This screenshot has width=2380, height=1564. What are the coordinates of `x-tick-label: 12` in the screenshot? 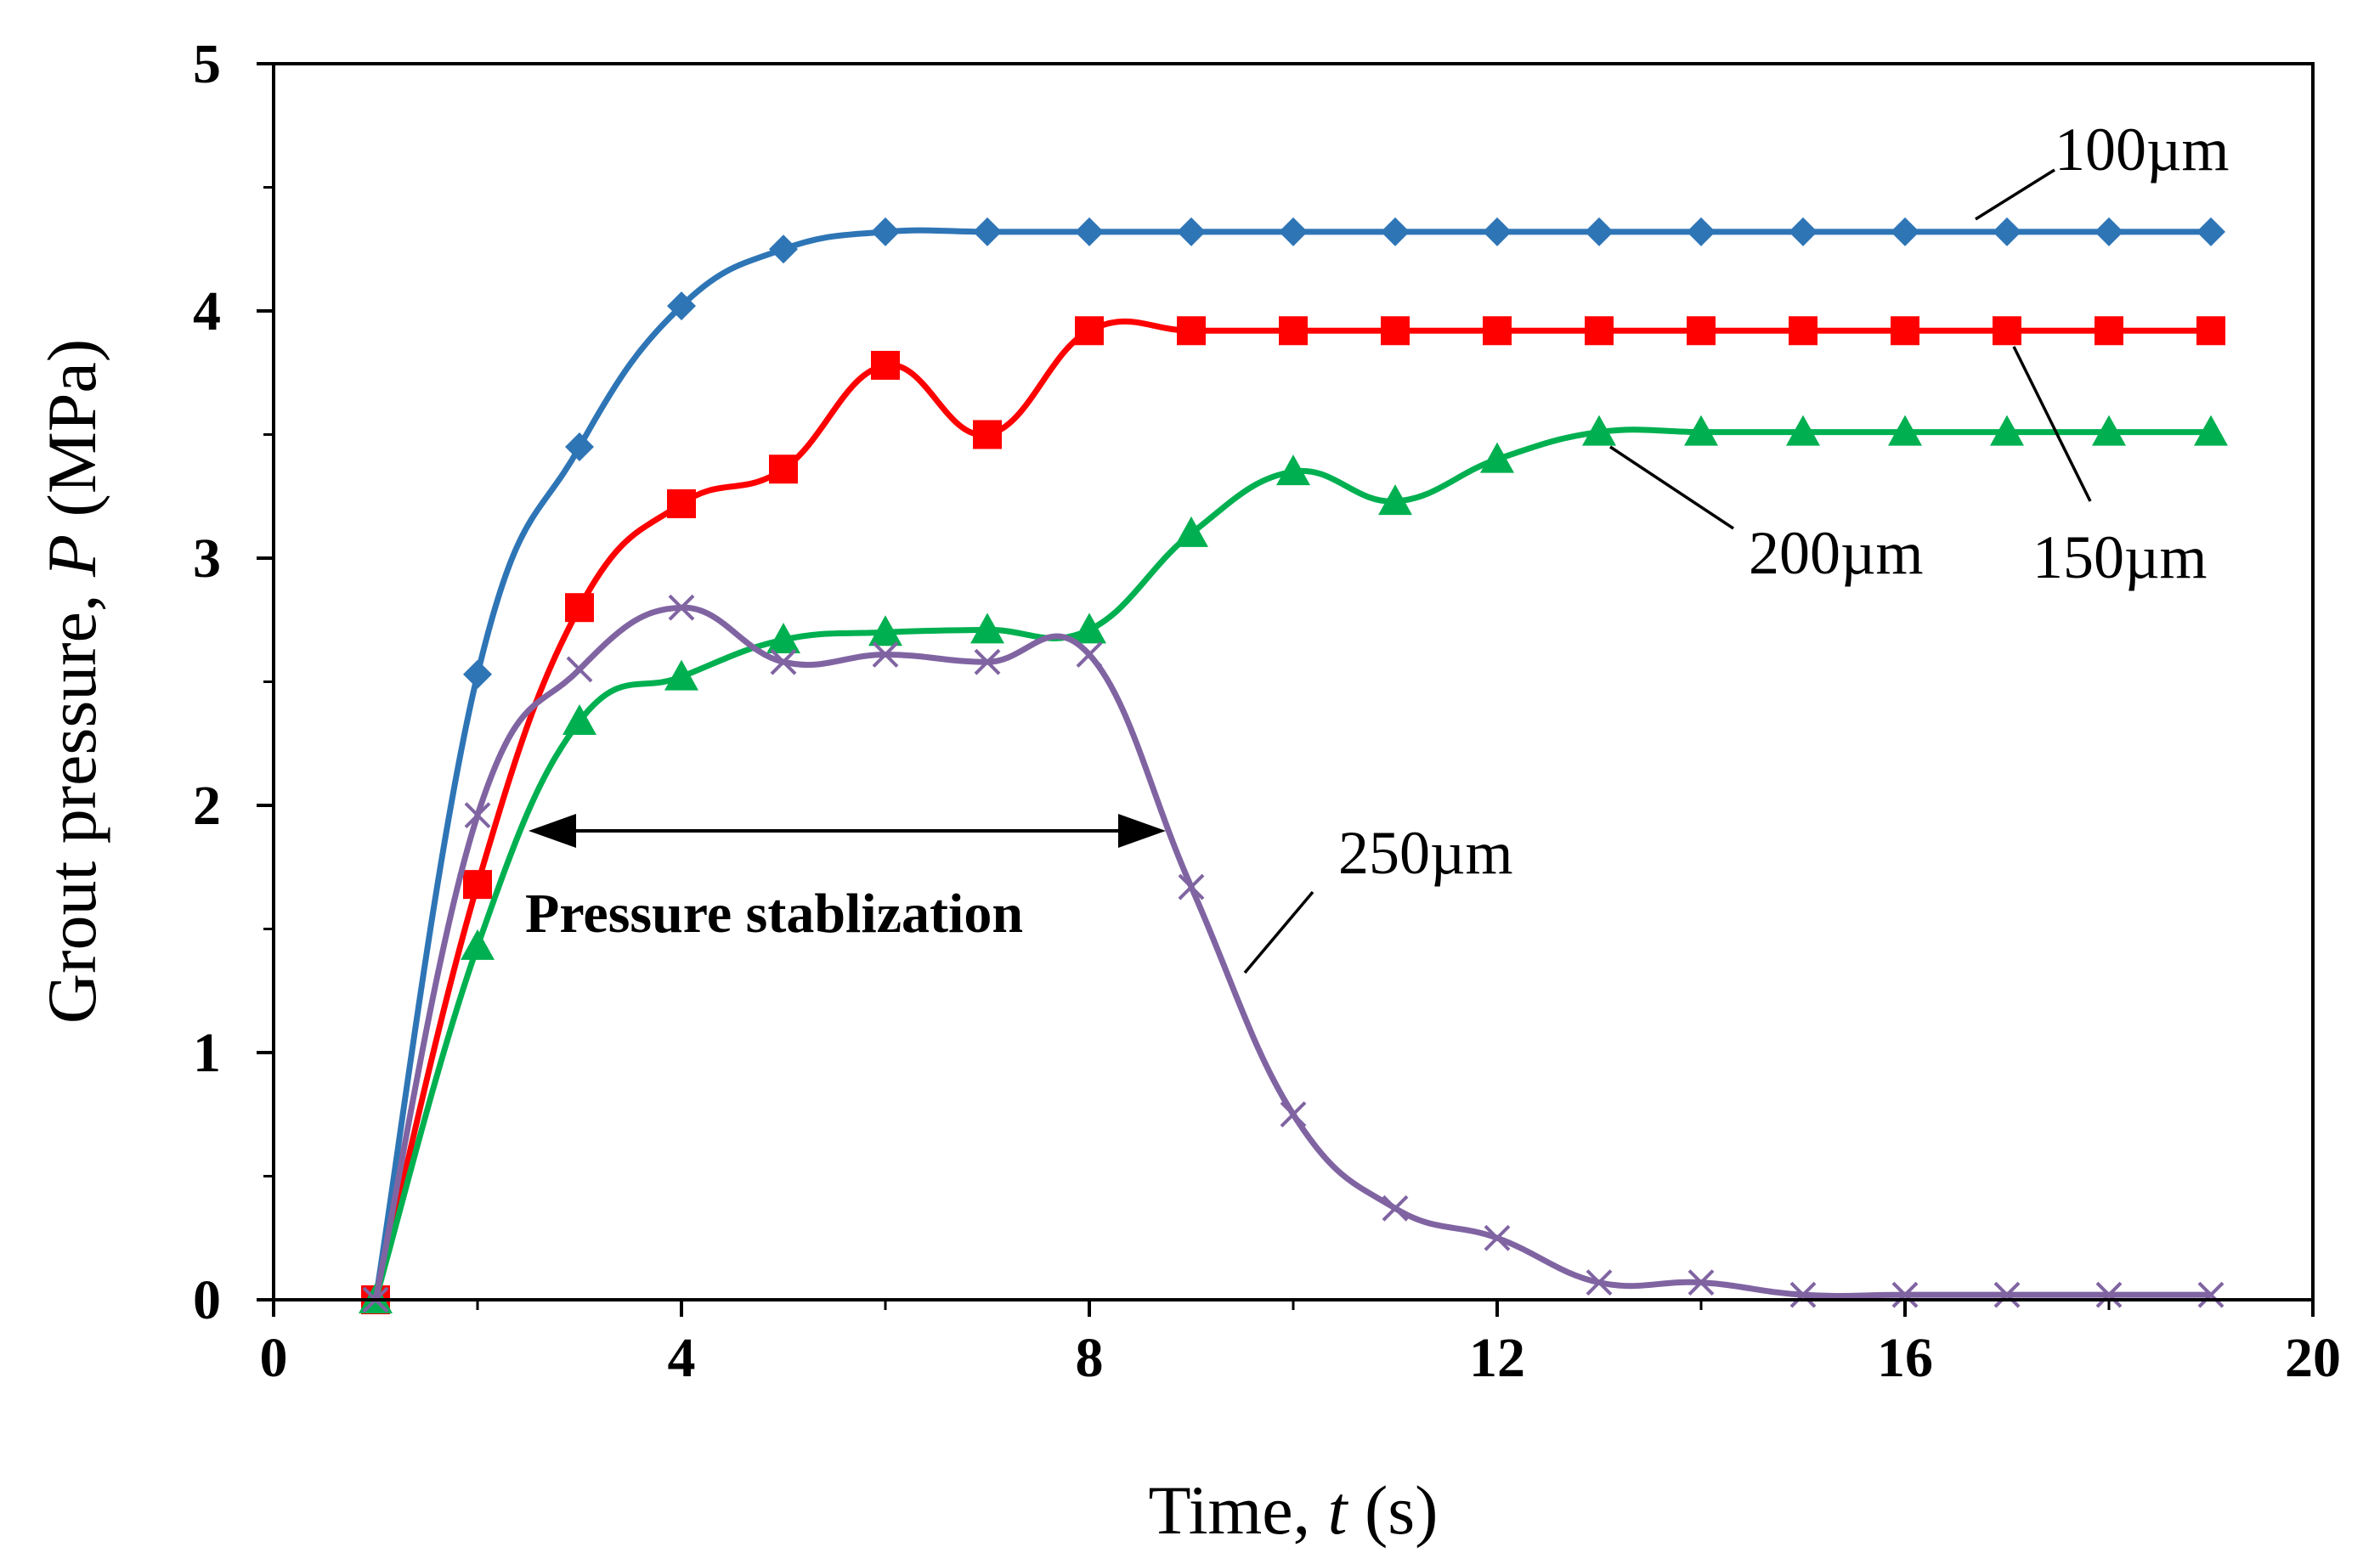 It's located at (1497, 1358).